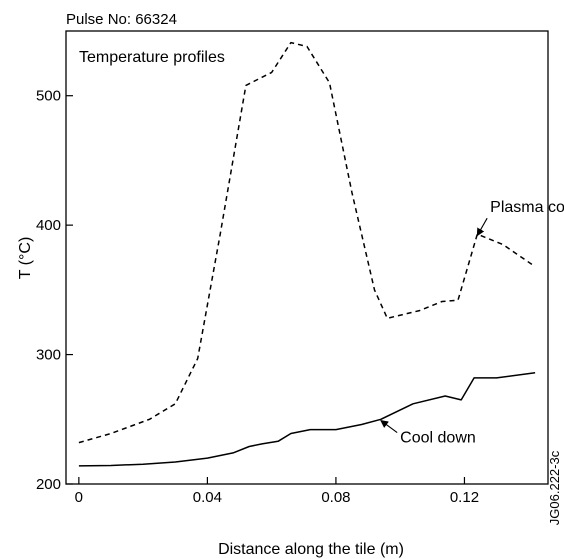 The image size is (564, 559). What do you see at coordinates (527, 207) in the screenshot?
I see `annotation-label: Plasma contact` at bounding box center [527, 207].